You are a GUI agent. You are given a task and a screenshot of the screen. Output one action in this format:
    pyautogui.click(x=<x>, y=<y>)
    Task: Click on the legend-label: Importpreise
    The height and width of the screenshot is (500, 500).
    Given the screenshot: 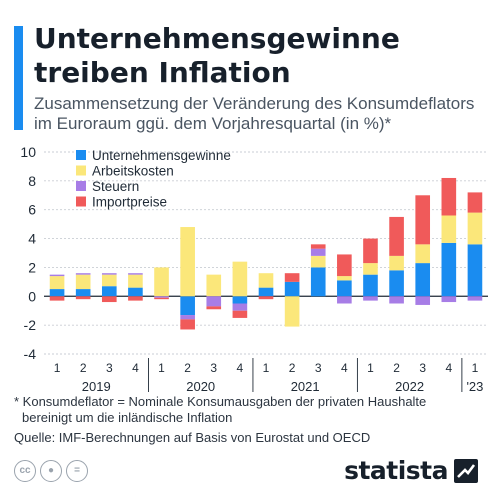 What is the action you would take?
    pyautogui.click(x=129, y=202)
    